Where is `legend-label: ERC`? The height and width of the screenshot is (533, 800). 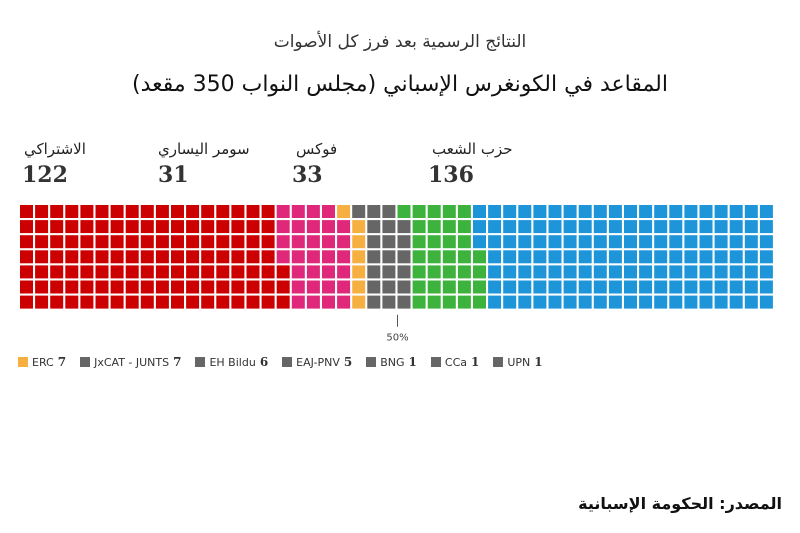
legend-label: ERC is located at coordinates (43, 362).